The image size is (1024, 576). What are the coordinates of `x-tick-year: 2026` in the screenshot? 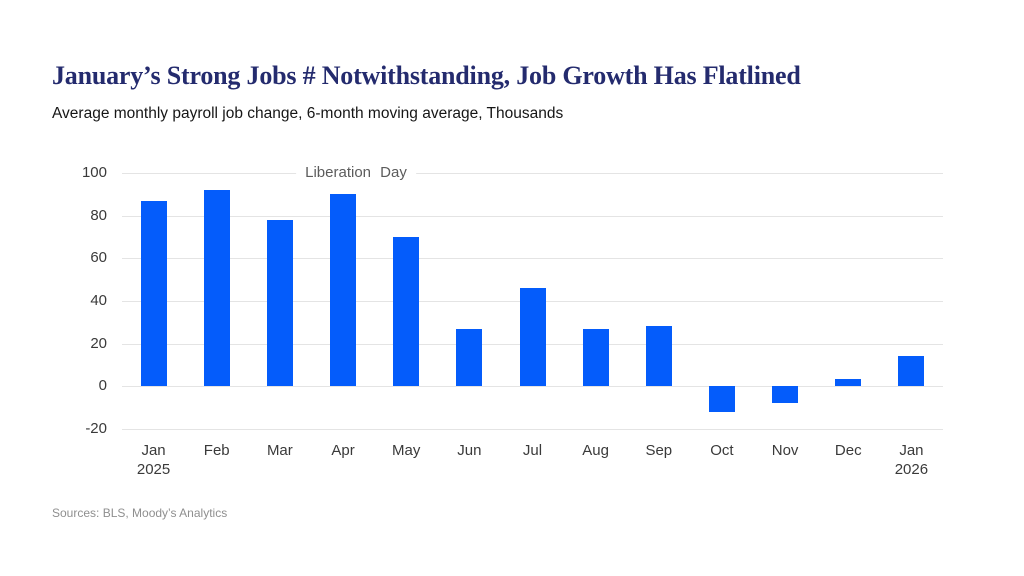 It's located at (911, 469).